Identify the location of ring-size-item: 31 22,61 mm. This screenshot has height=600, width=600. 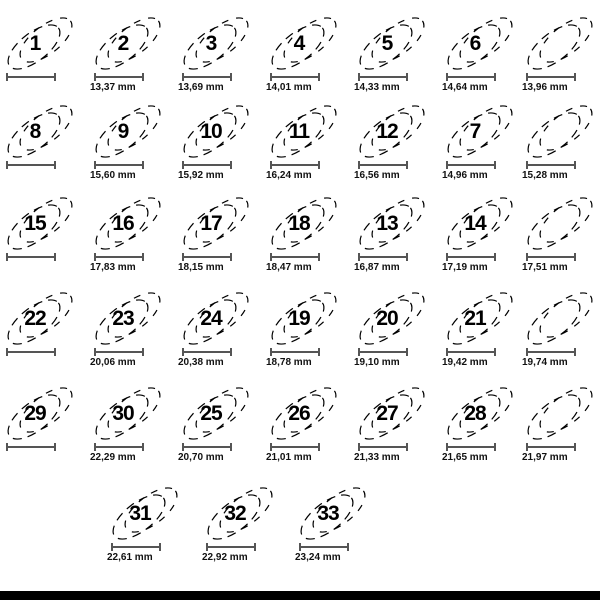
(145, 525).